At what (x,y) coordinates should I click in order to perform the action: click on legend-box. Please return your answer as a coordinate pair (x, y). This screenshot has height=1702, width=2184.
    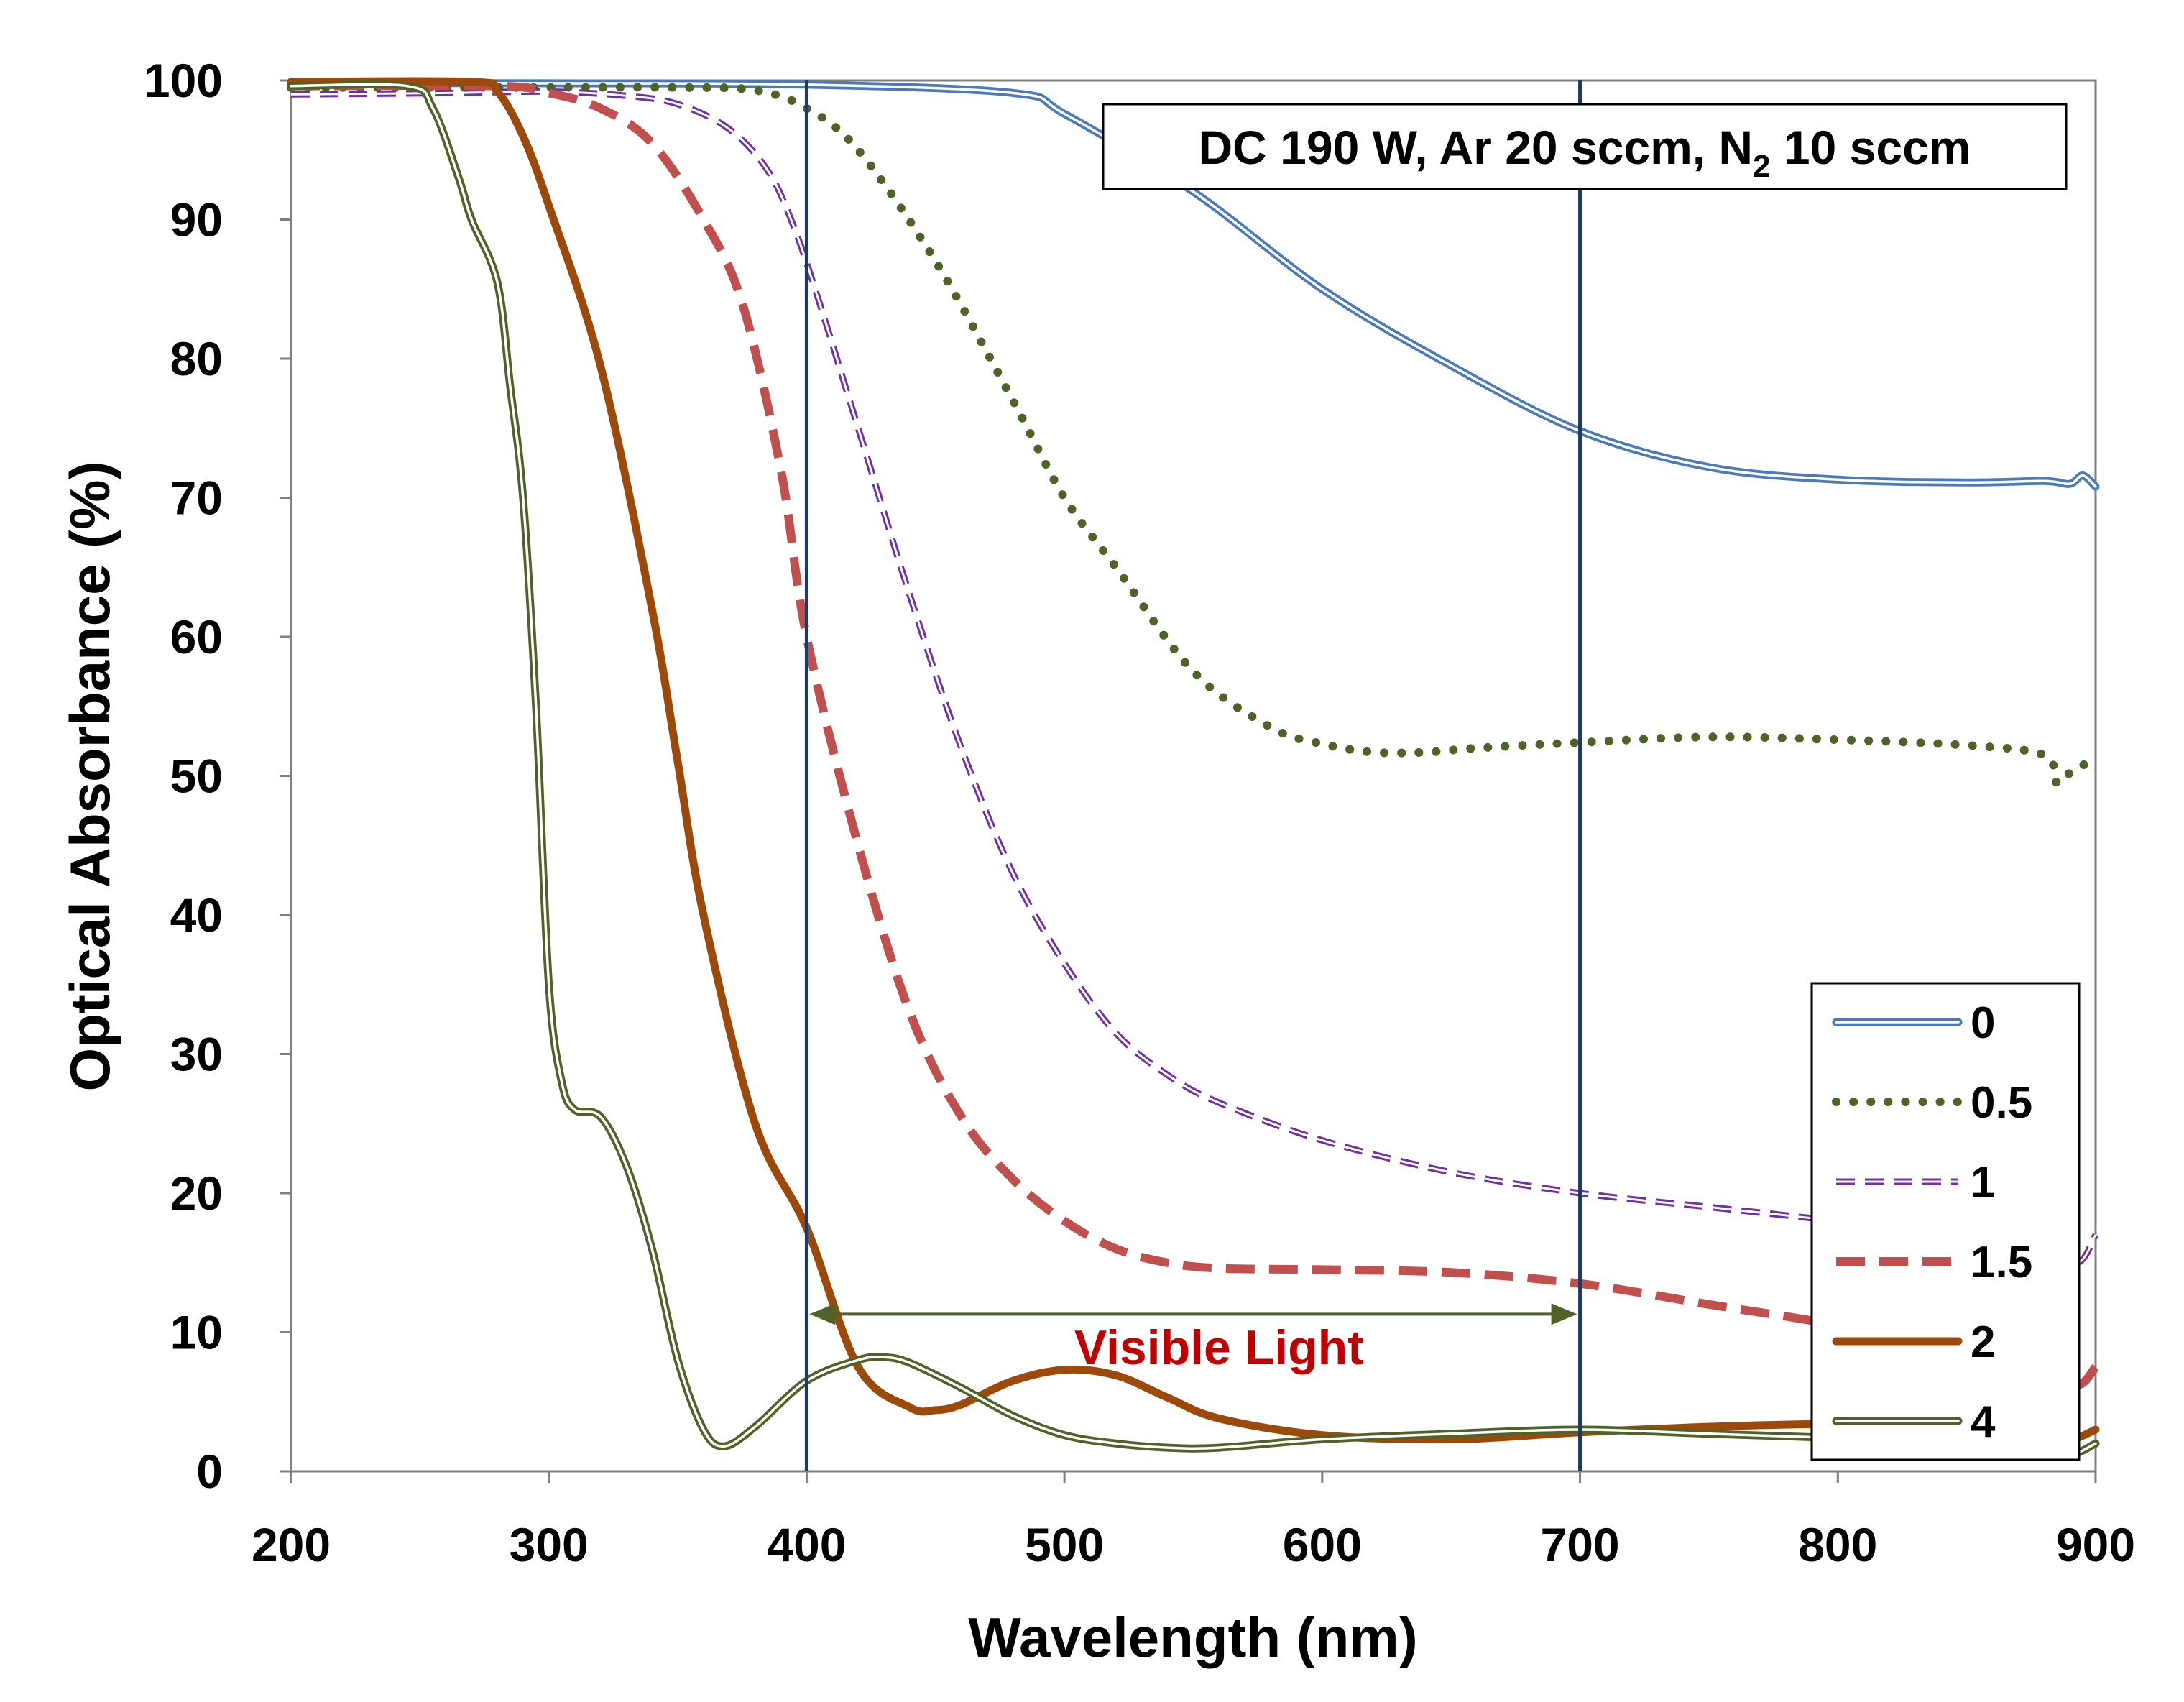
    Looking at the image, I should click on (1945, 1221).